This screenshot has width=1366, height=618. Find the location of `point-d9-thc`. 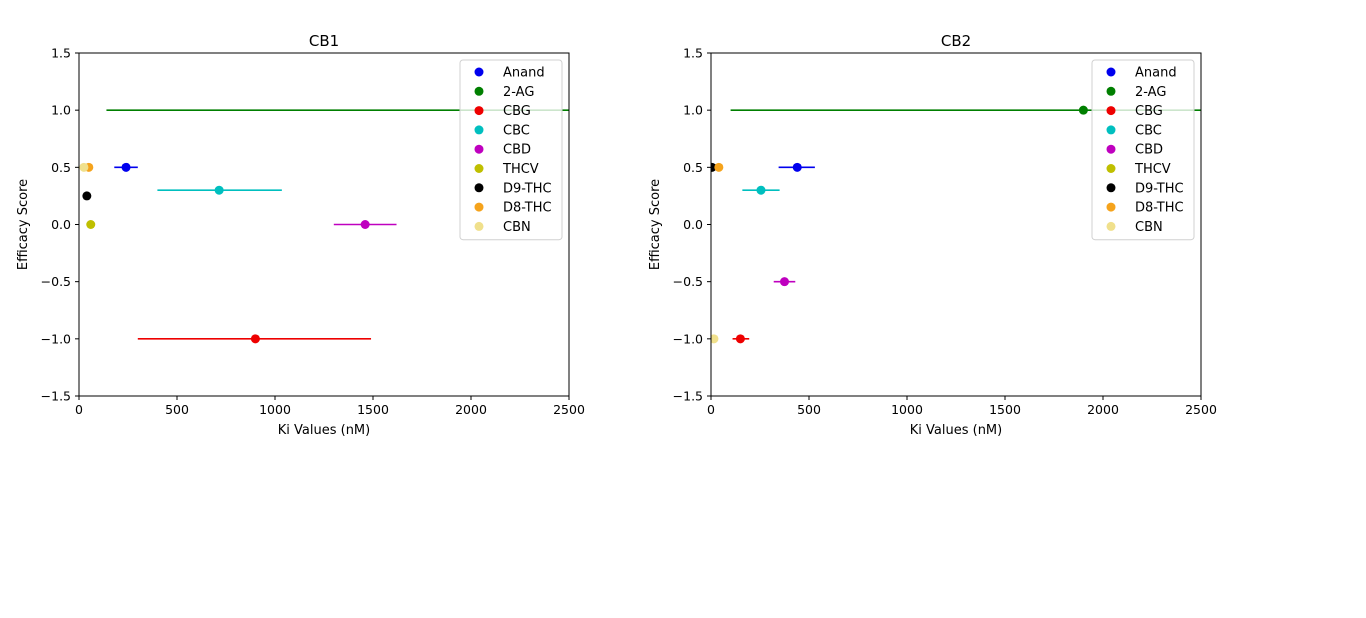

point-d9-thc is located at coordinates (87, 196).